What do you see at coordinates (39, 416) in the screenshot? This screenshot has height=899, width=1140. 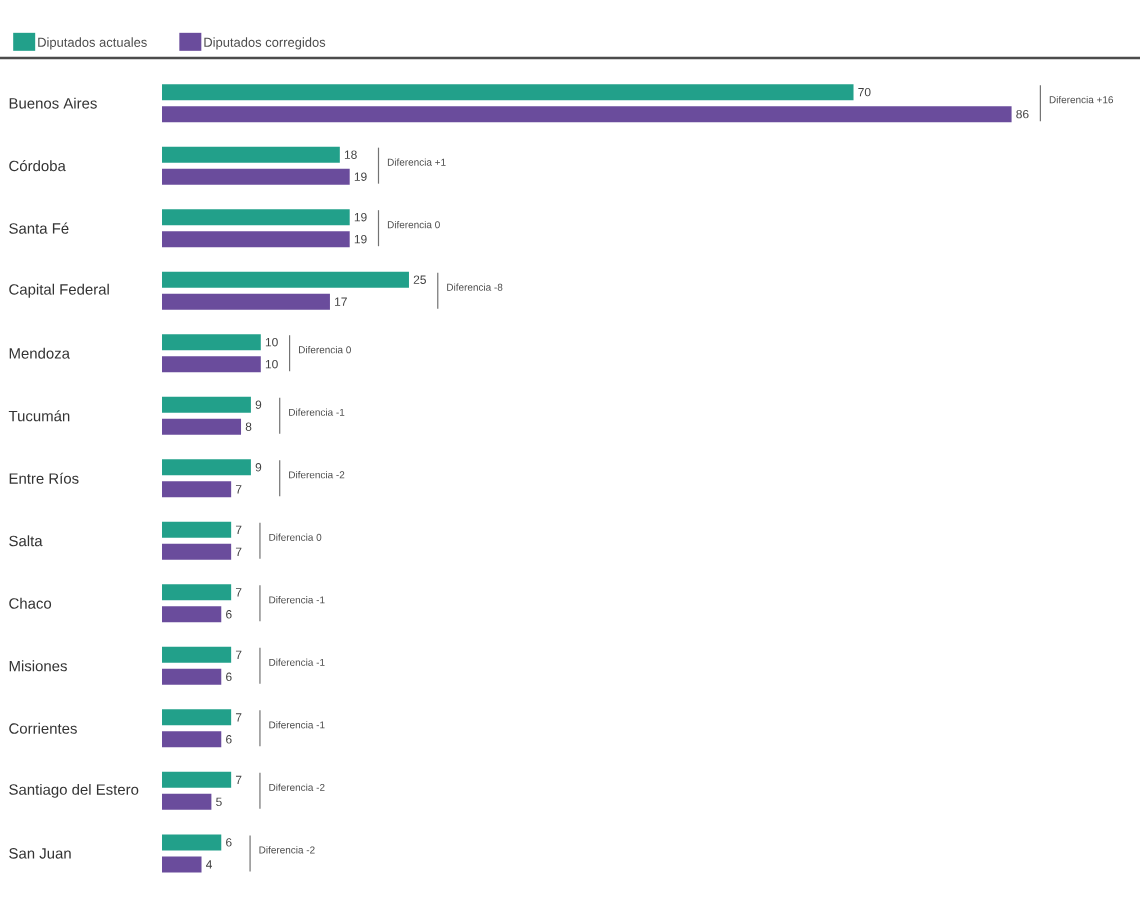 I see `y-tick-label: Tucumán` at bounding box center [39, 416].